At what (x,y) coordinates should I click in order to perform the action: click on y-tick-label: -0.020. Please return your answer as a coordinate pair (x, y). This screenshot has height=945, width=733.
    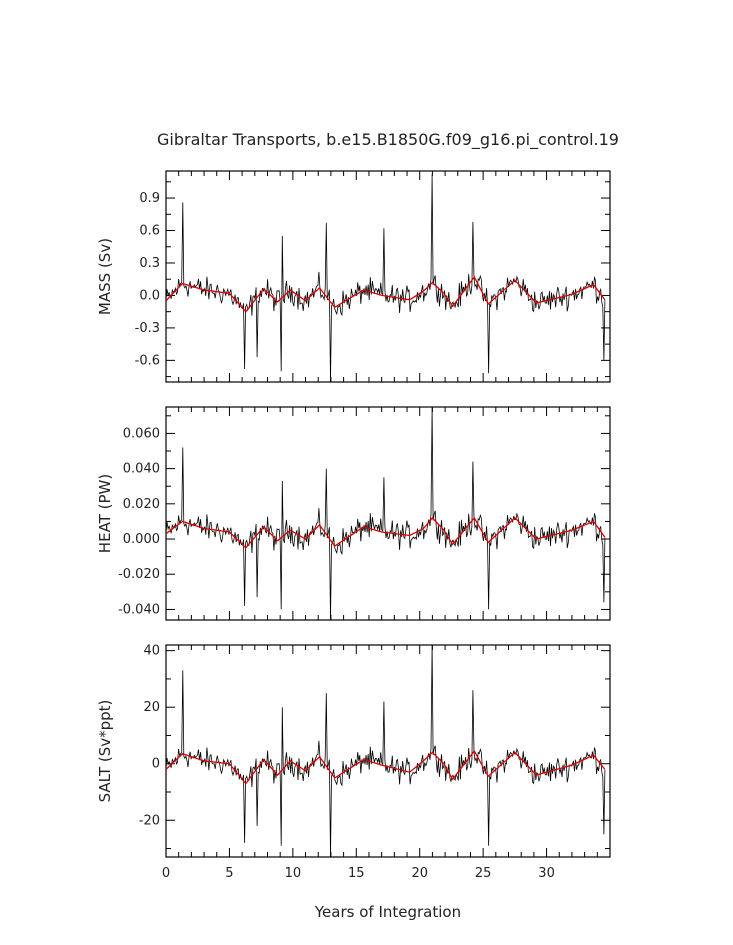
    Looking at the image, I should click on (139, 574).